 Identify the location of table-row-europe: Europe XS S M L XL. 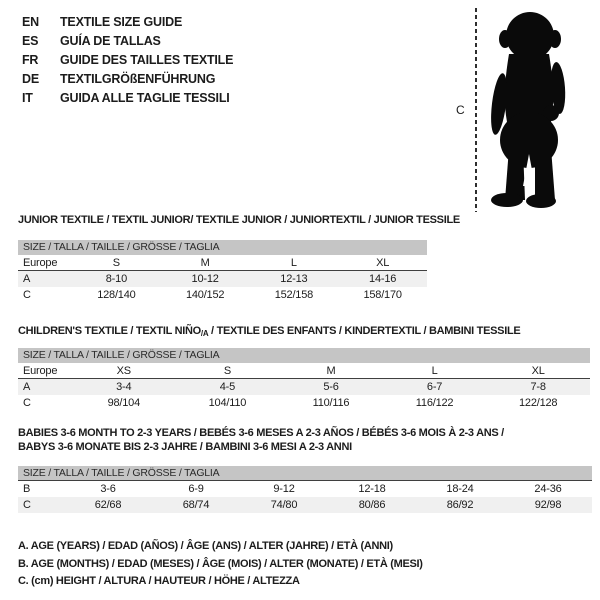
(304, 371).